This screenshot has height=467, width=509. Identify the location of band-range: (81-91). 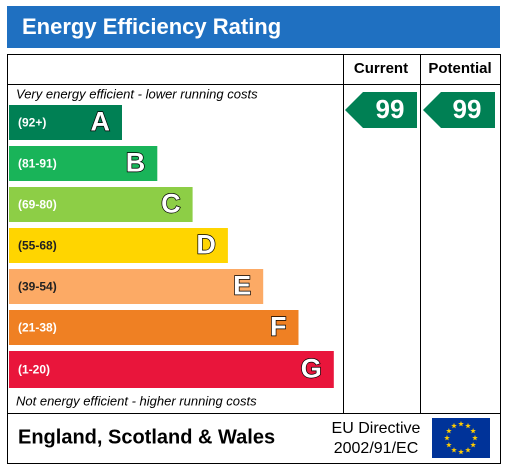
(37, 164).